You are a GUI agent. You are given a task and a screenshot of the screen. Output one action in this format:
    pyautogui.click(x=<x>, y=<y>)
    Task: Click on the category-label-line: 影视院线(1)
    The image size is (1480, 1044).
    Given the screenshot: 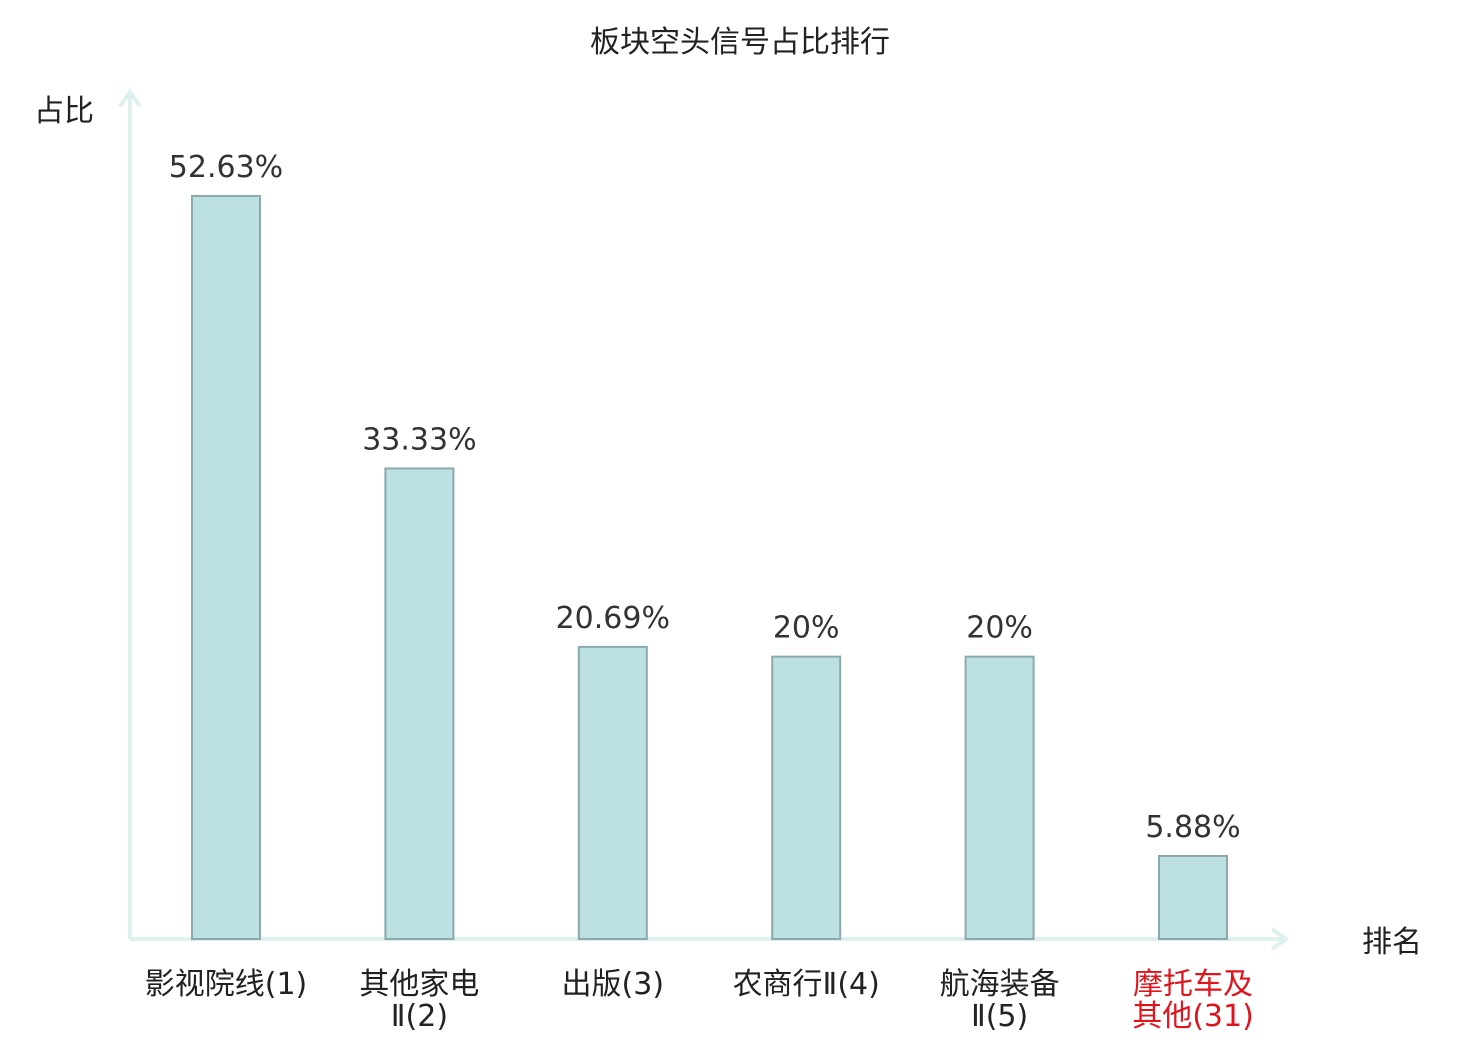 What is the action you would take?
    pyautogui.click(x=226, y=984)
    